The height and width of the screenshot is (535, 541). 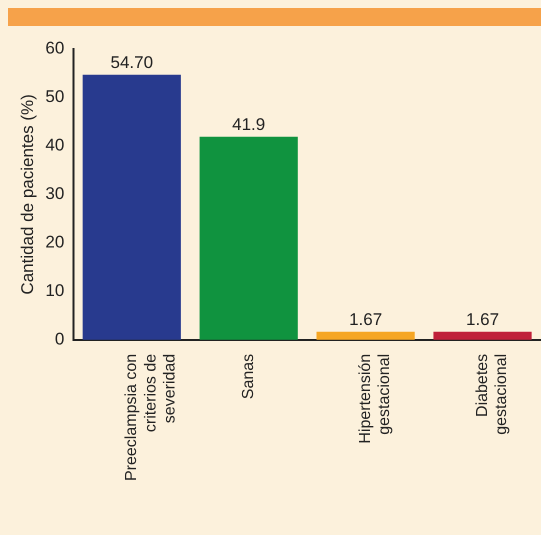 What do you see at coordinates (59, 339) in the screenshot?
I see `y-tick-label: 0` at bounding box center [59, 339].